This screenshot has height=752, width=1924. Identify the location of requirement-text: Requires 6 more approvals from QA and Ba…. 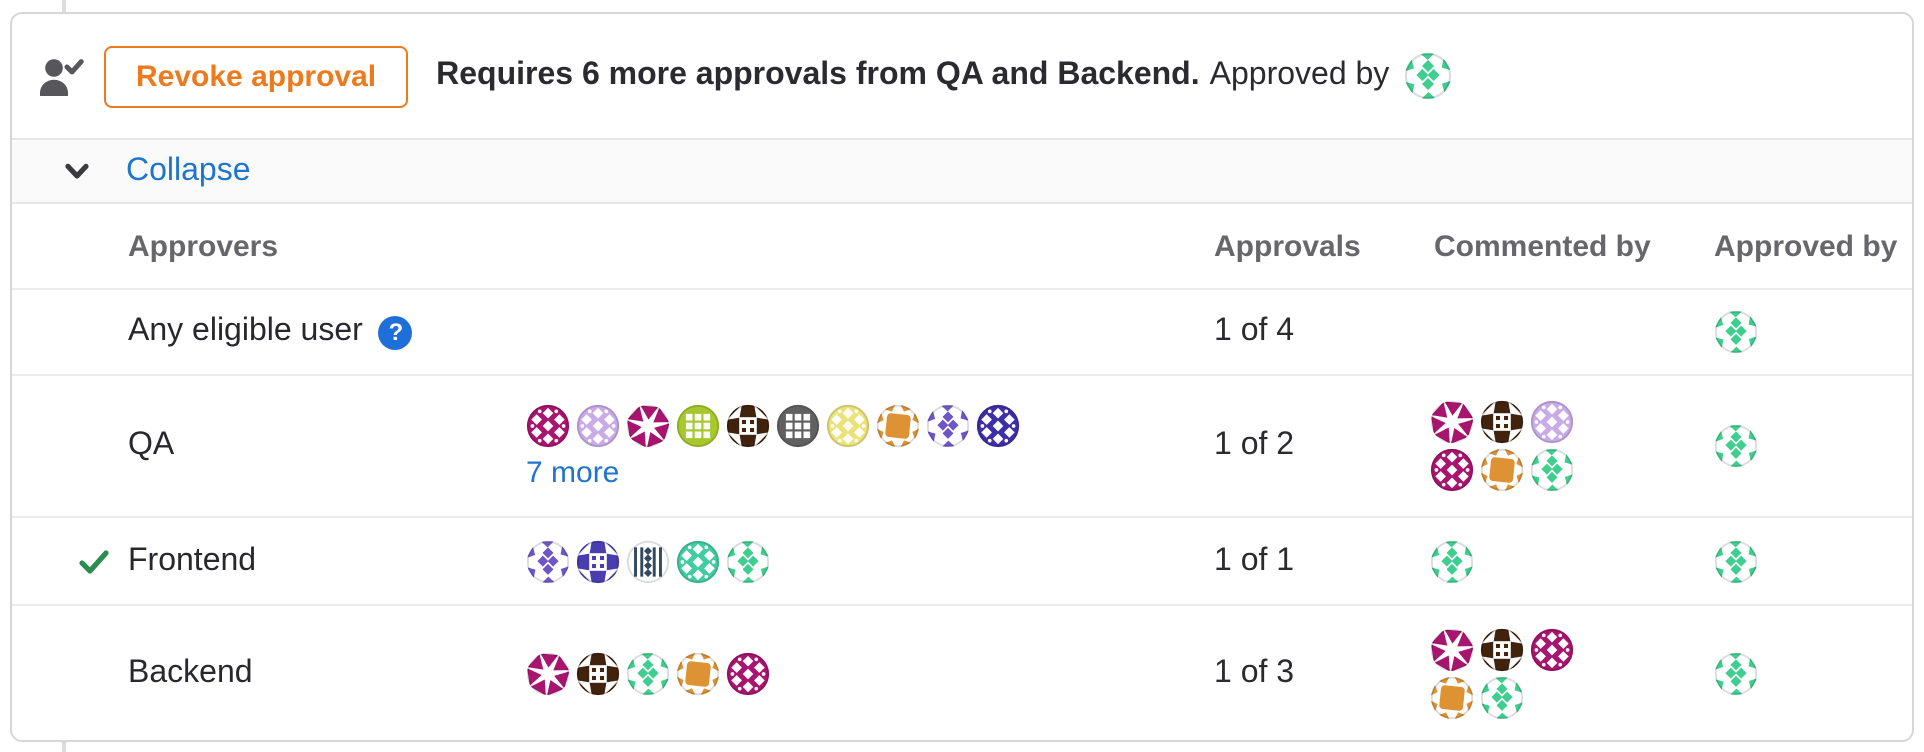
(818, 75).